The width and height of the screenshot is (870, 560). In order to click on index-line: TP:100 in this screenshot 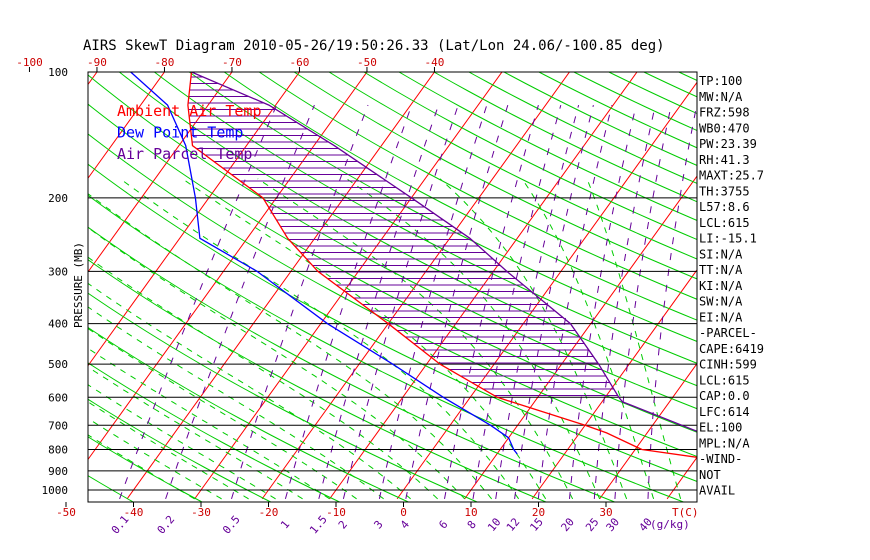, I will do `click(720, 81)`.